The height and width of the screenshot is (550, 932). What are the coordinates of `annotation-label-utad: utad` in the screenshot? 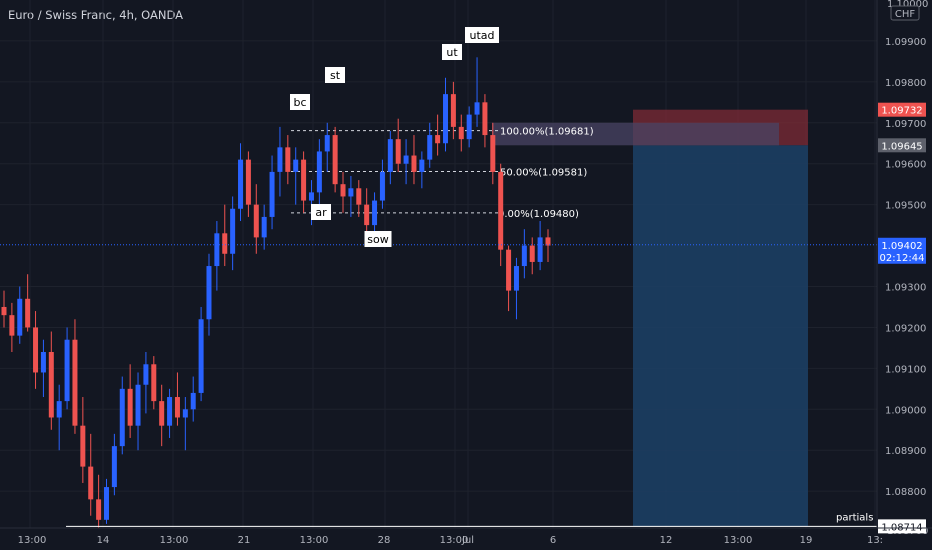 It's located at (481, 35).